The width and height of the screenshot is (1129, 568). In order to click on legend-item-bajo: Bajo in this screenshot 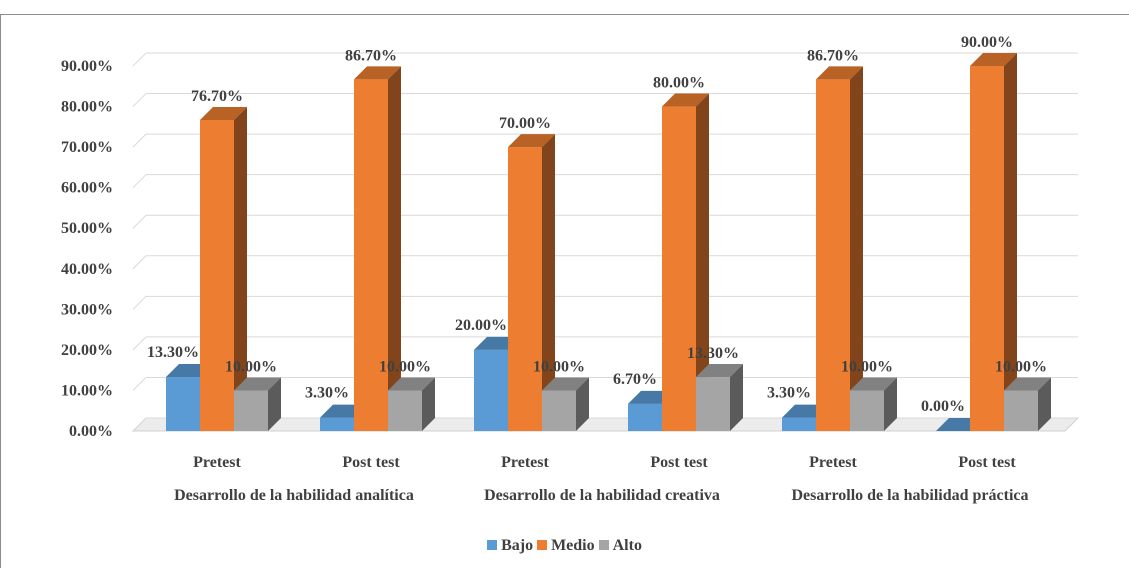, I will do `click(510, 546)`.